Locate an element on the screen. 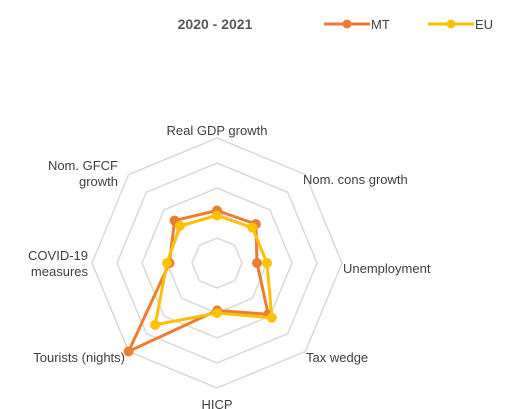 This screenshot has width=510, height=409. legend-label: MT is located at coordinates (380, 24).